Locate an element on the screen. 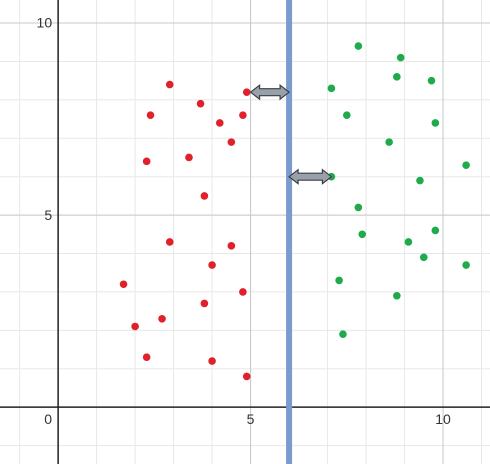 This screenshot has height=464, width=490. x-tick-label: 10 is located at coordinates (443, 419).